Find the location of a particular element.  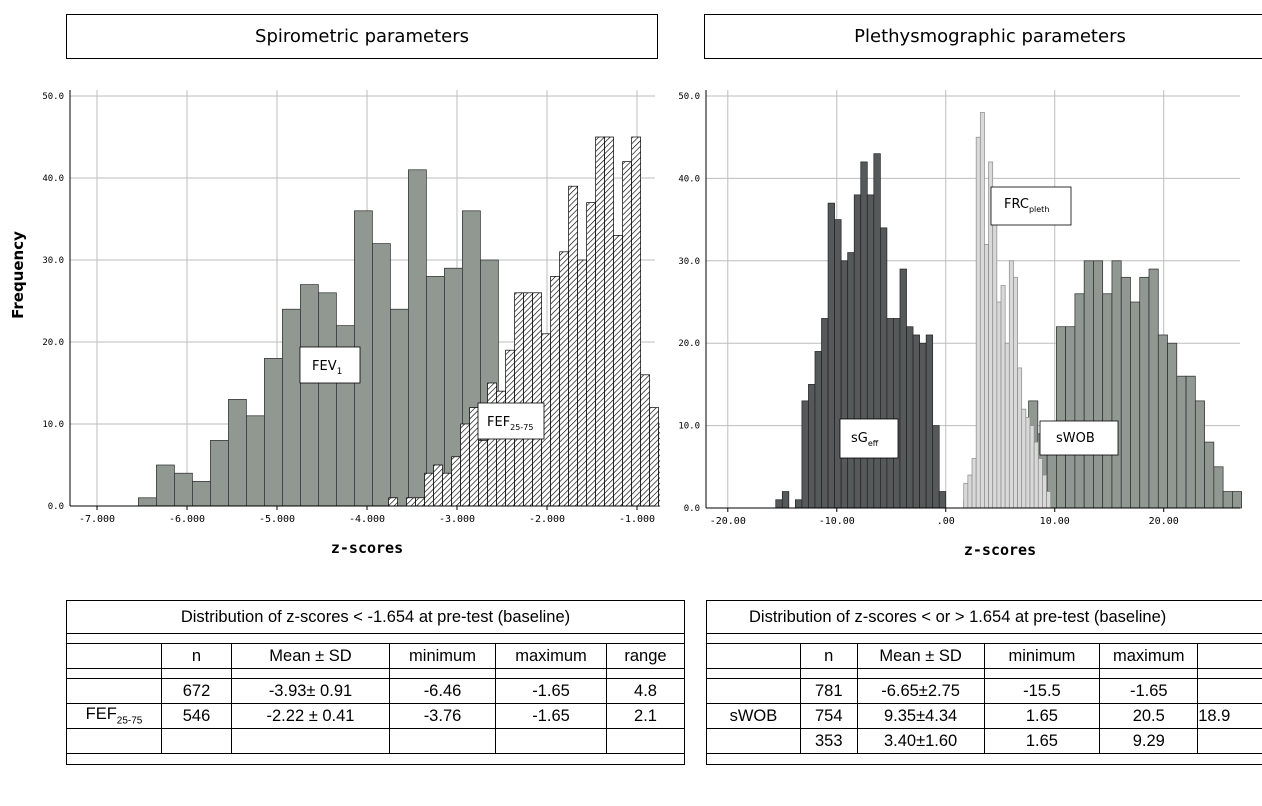

max-cell: 9.29 is located at coordinates (1149, 741).